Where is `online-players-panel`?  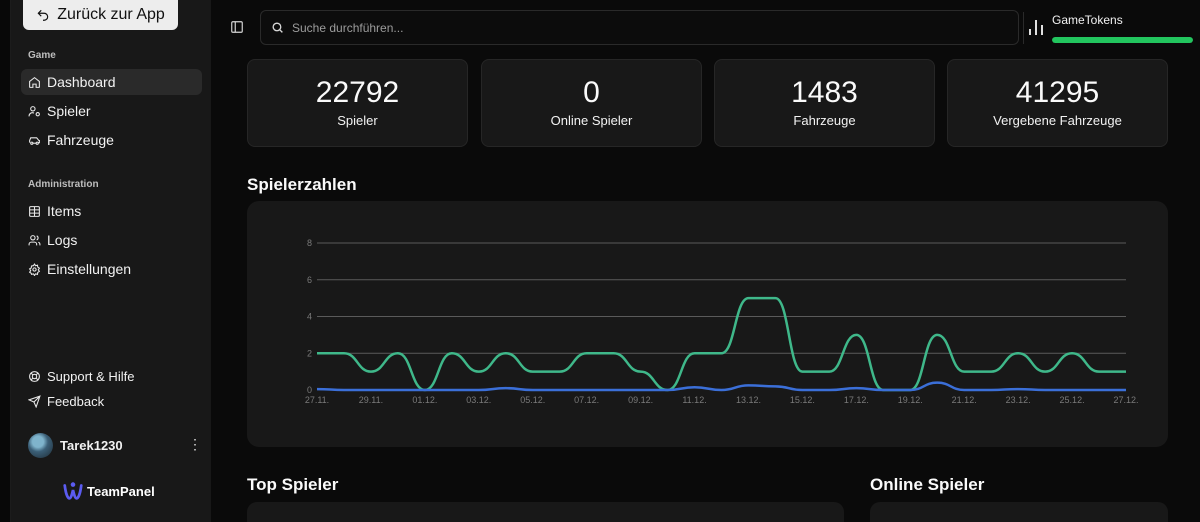 online-players-panel is located at coordinates (1019, 512).